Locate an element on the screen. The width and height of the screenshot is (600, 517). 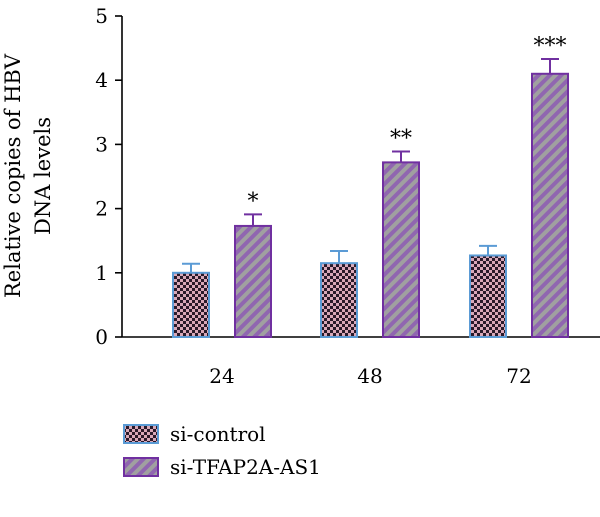
y-tick-label: 3 is located at coordinates (101, 144).